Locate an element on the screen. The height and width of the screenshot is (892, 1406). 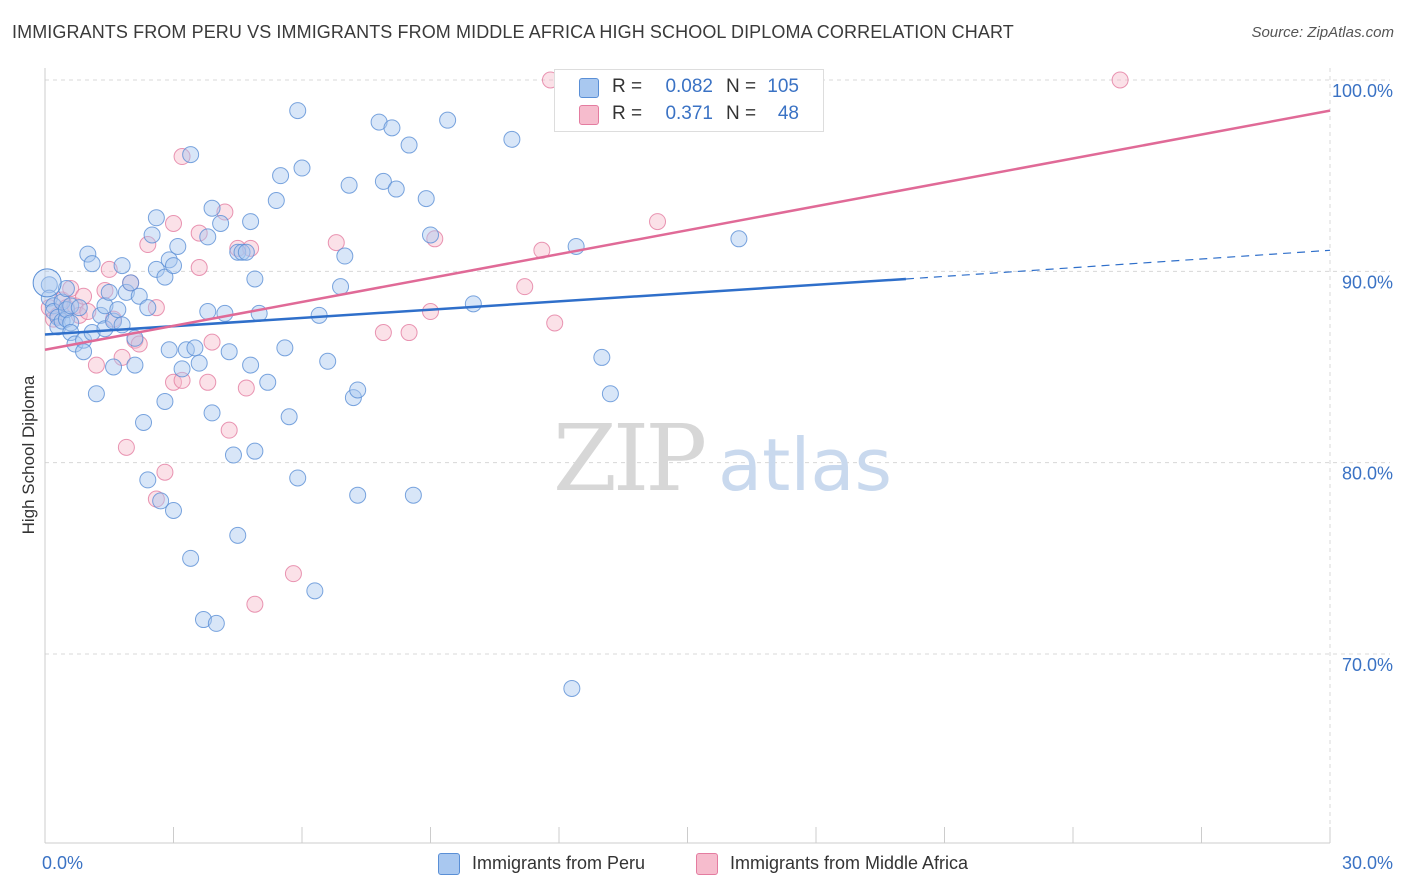
legend-swatch-peru is located at coordinates (589, 88).